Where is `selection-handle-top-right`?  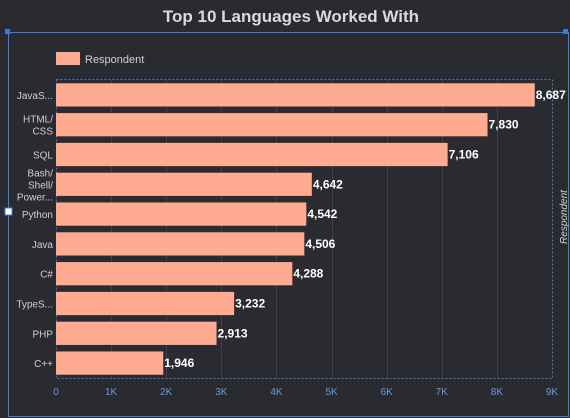
selection-handle-top-right is located at coordinates (565, 31).